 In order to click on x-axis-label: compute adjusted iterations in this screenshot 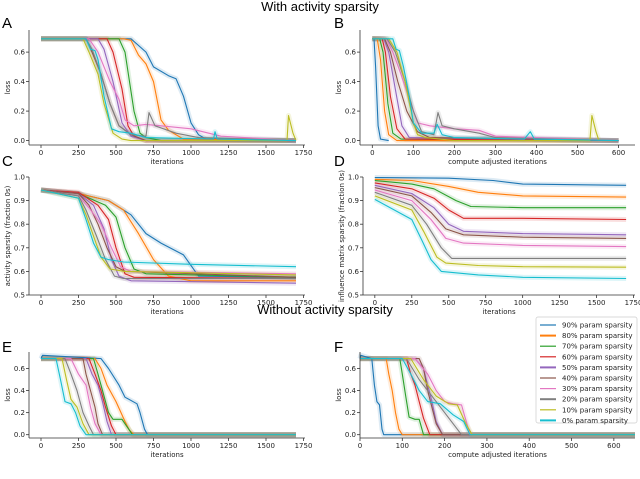, I will do `click(497, 455)`.